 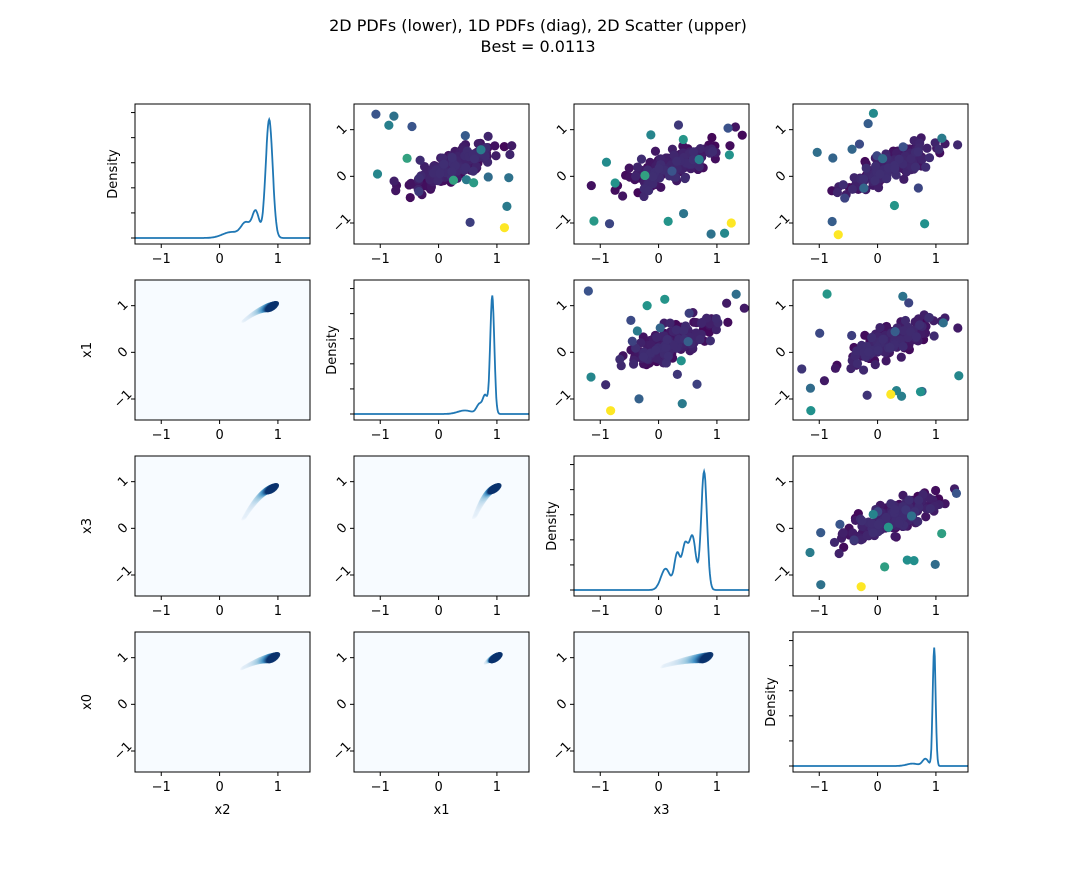 I want to click on axes-frame-r3c2, so click(x=661, y=702).